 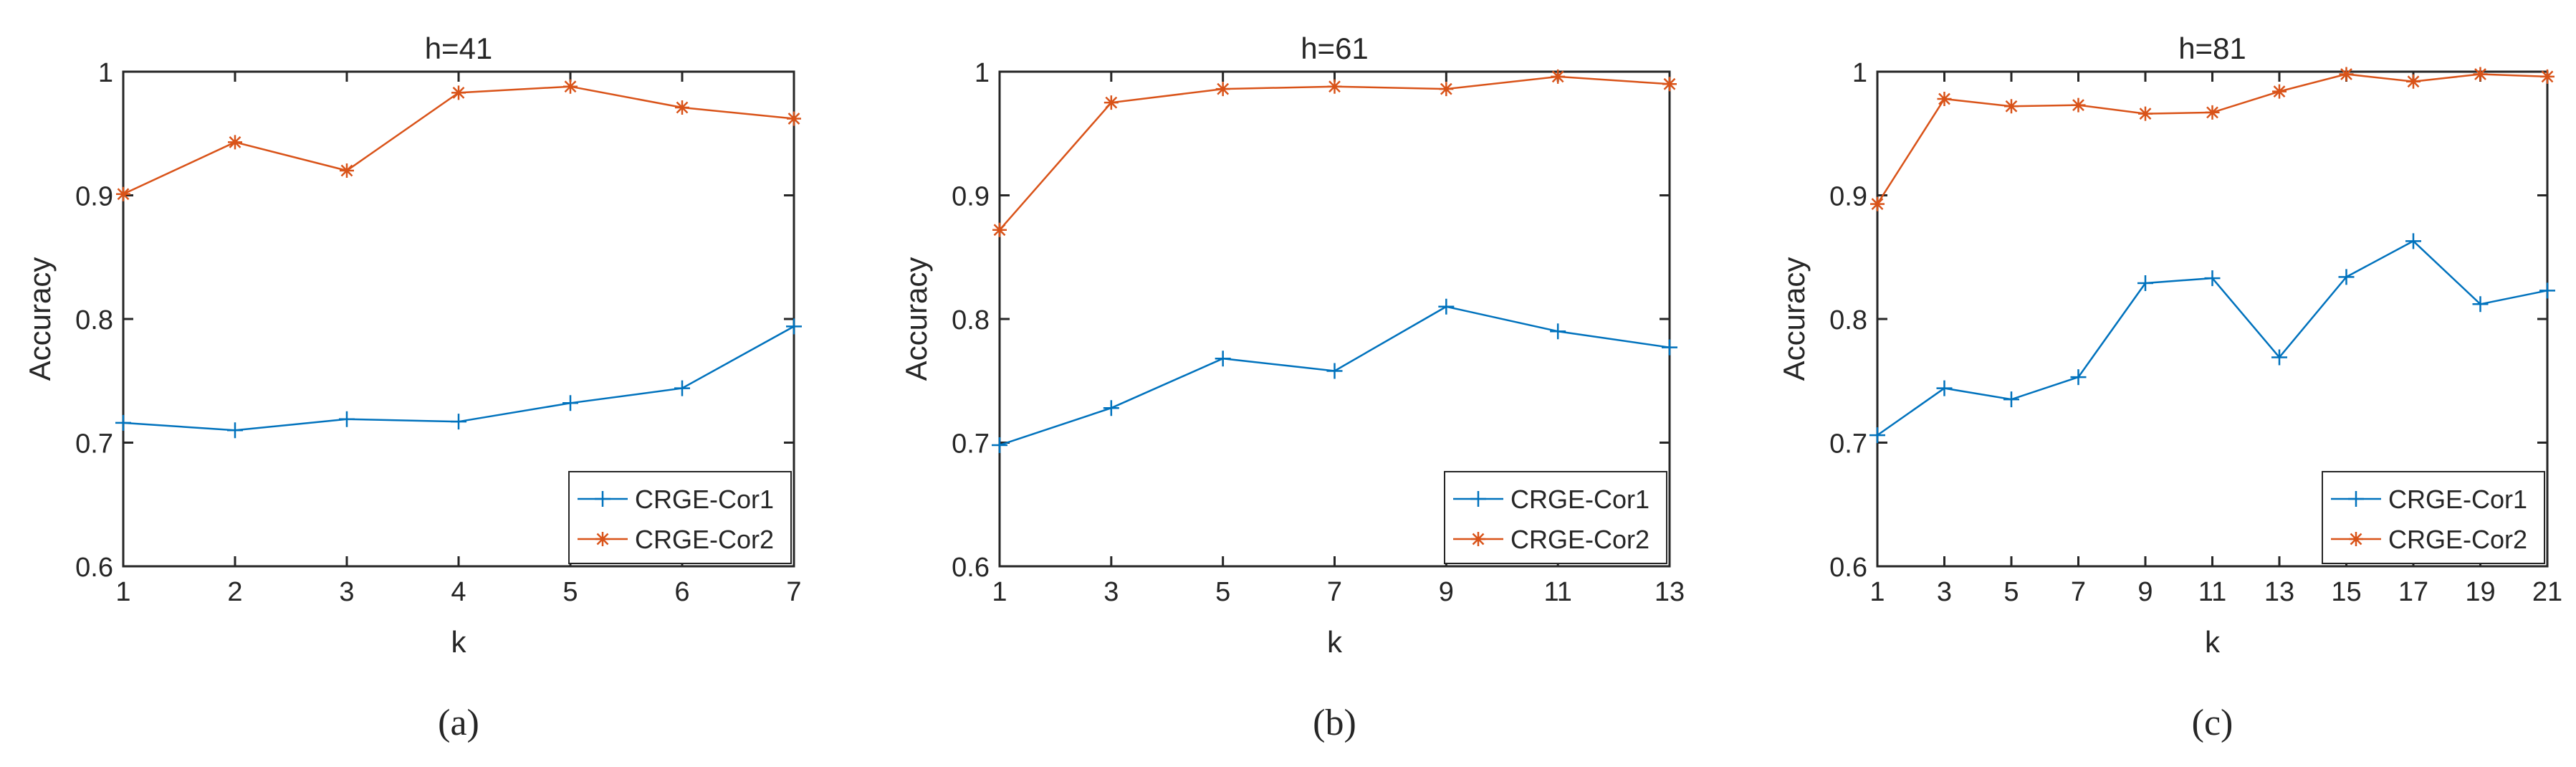 What do you see at coordinates (459, 722) in the screenshot?
I see `figure-caption: (a)` at bounding box center [459, 722].